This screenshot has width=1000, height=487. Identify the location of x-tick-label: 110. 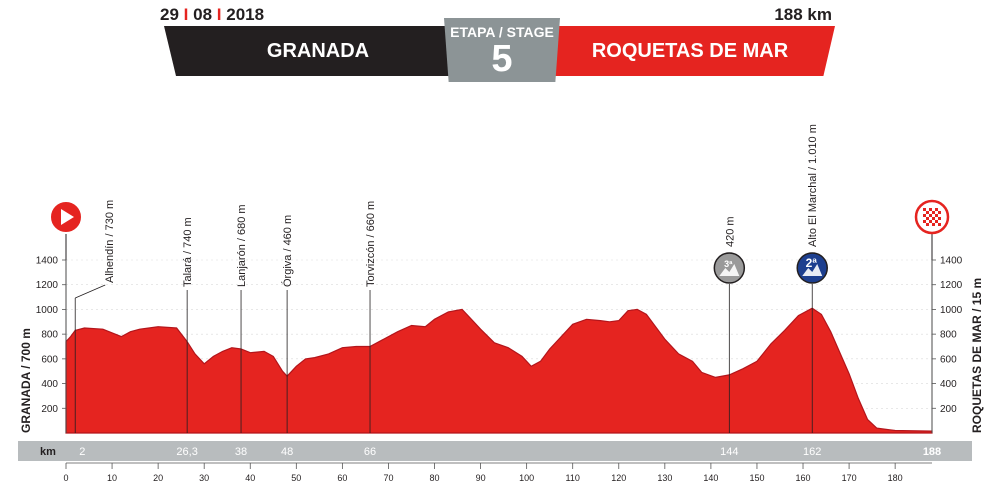
(573, 478).